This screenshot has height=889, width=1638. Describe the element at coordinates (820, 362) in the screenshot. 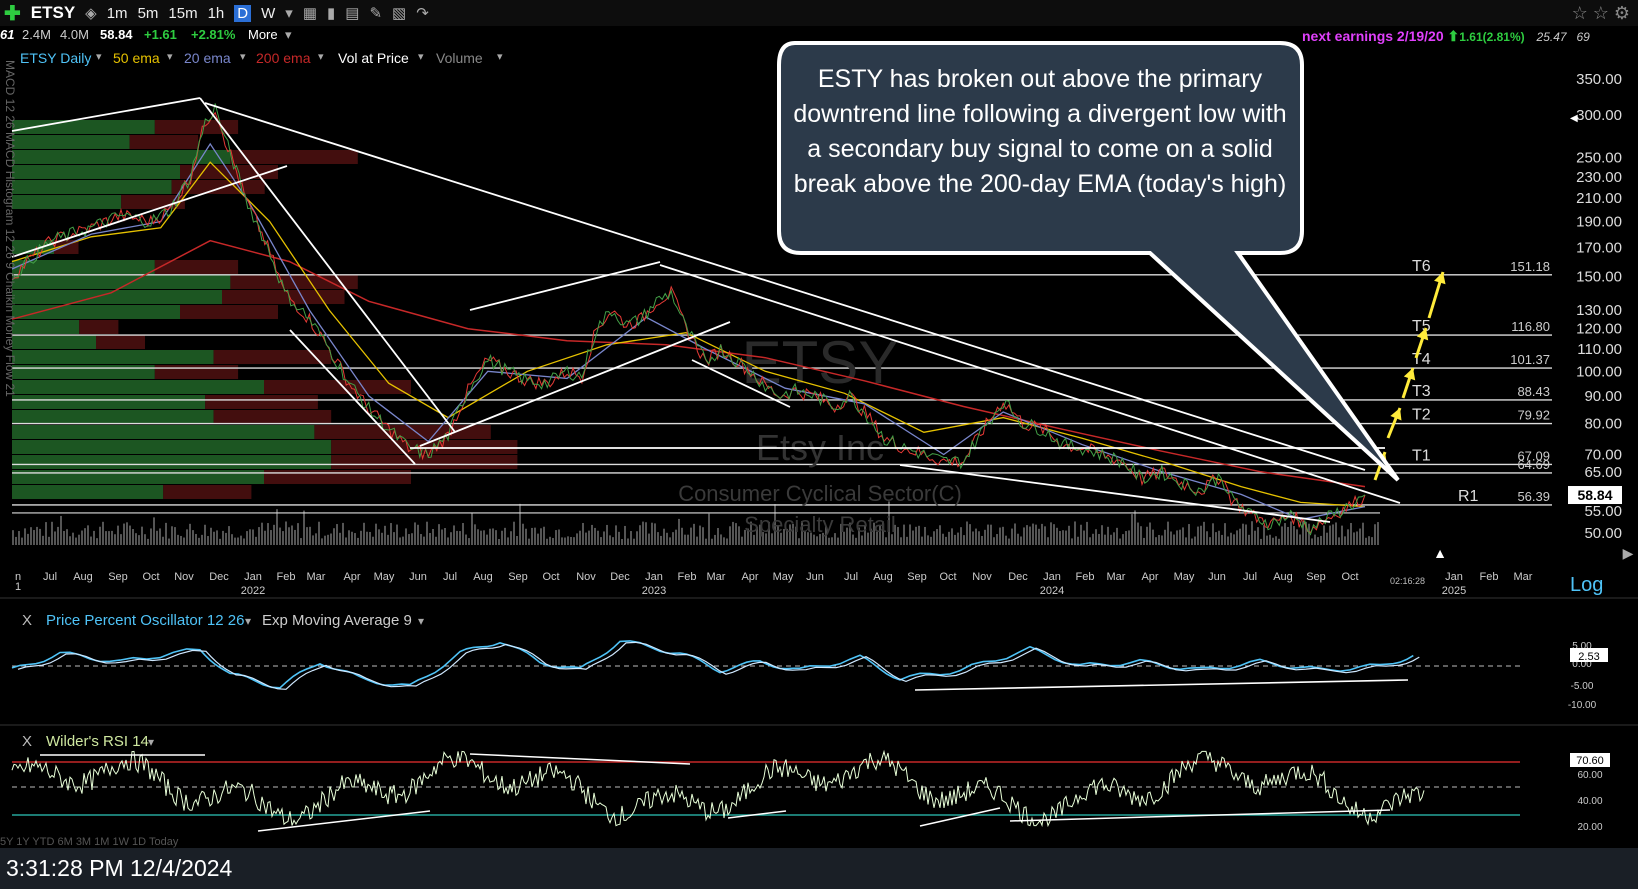

I see `watermark-symbol: ETSY` at that location.